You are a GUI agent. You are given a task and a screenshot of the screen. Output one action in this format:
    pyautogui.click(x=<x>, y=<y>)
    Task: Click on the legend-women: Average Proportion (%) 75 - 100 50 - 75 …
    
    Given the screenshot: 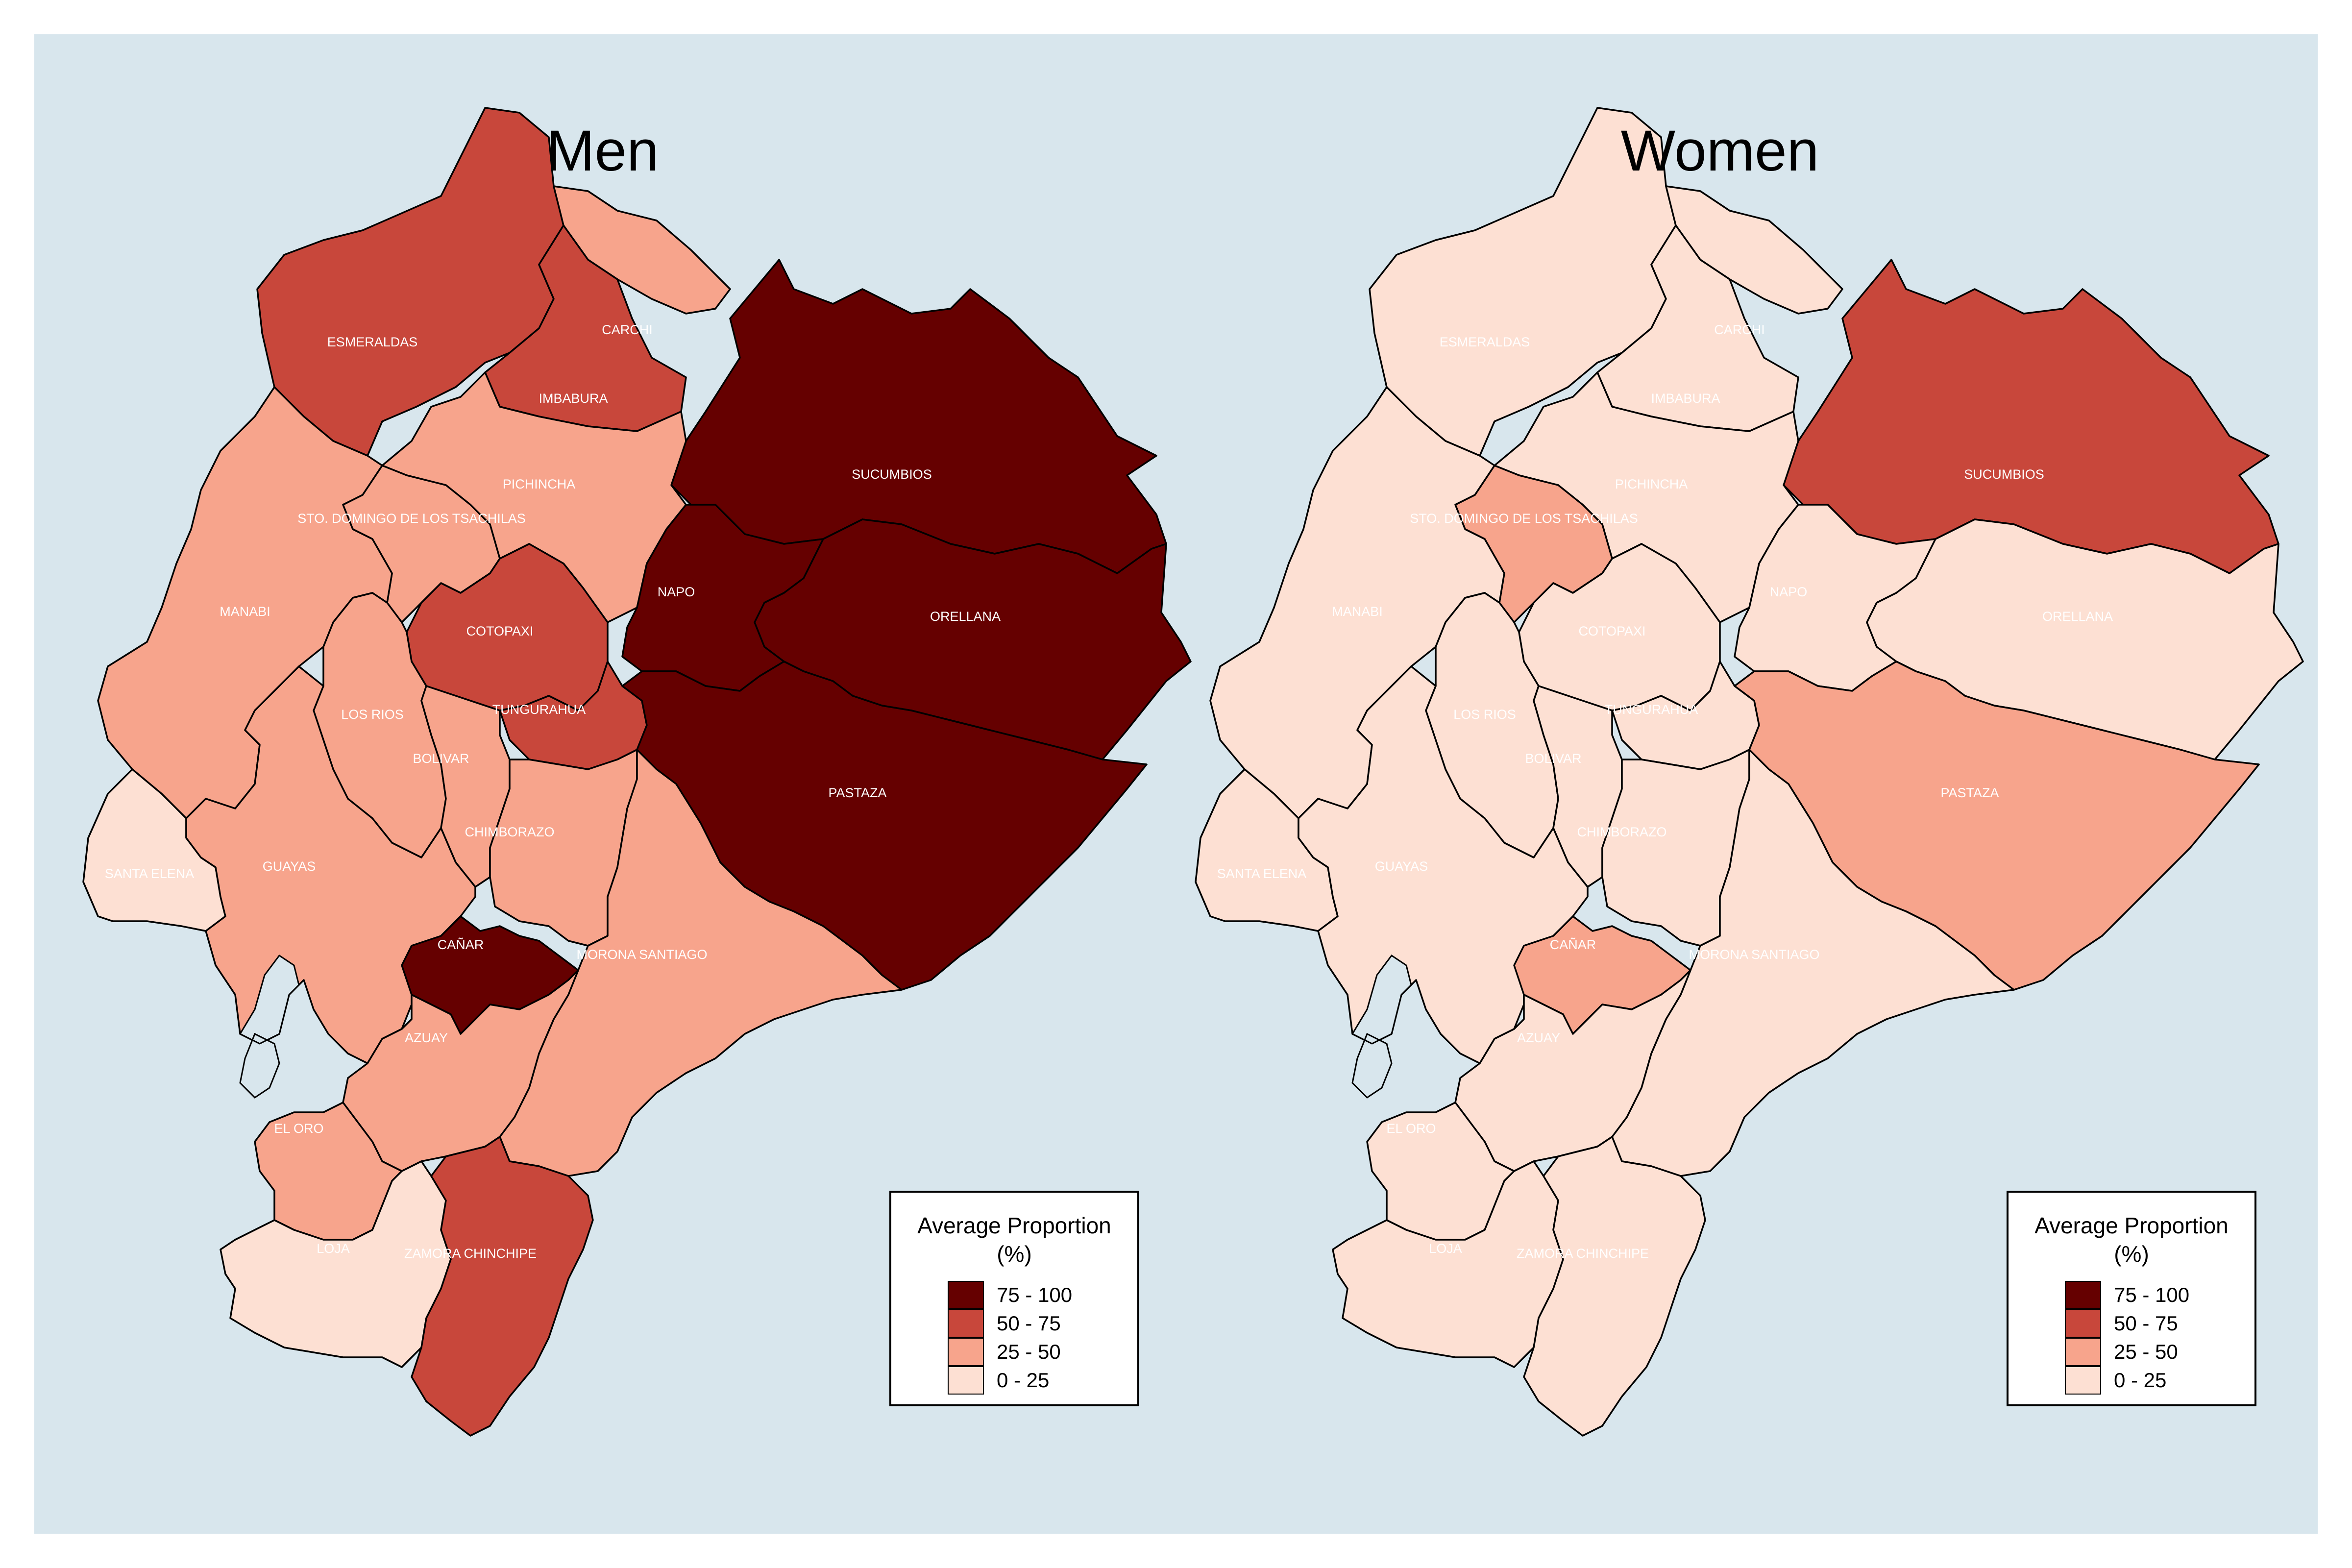 What is the action you would take?
    pyautogui.click(x=2131, y=1298)
    